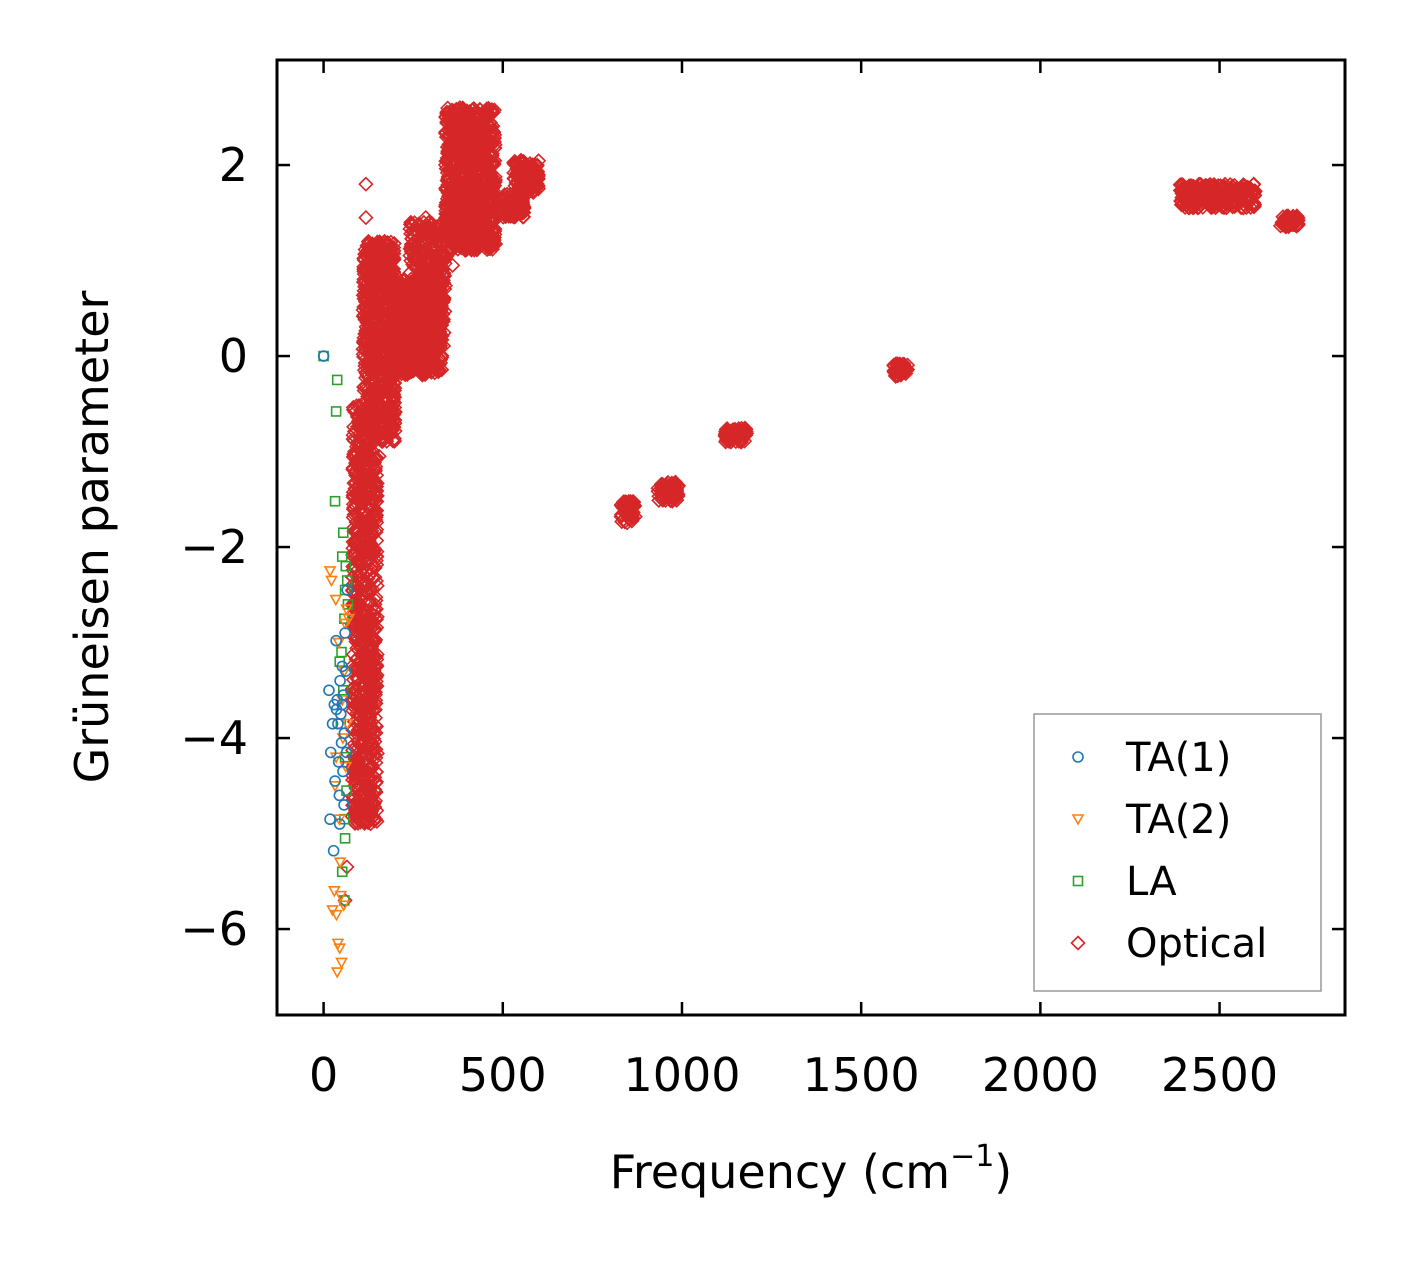 Image resolution: width=1406 pixels, height=1264 pixels. Describe the element at coordinates (1078, 881) in the screenshot. I see `legend-marker-la` at that location.